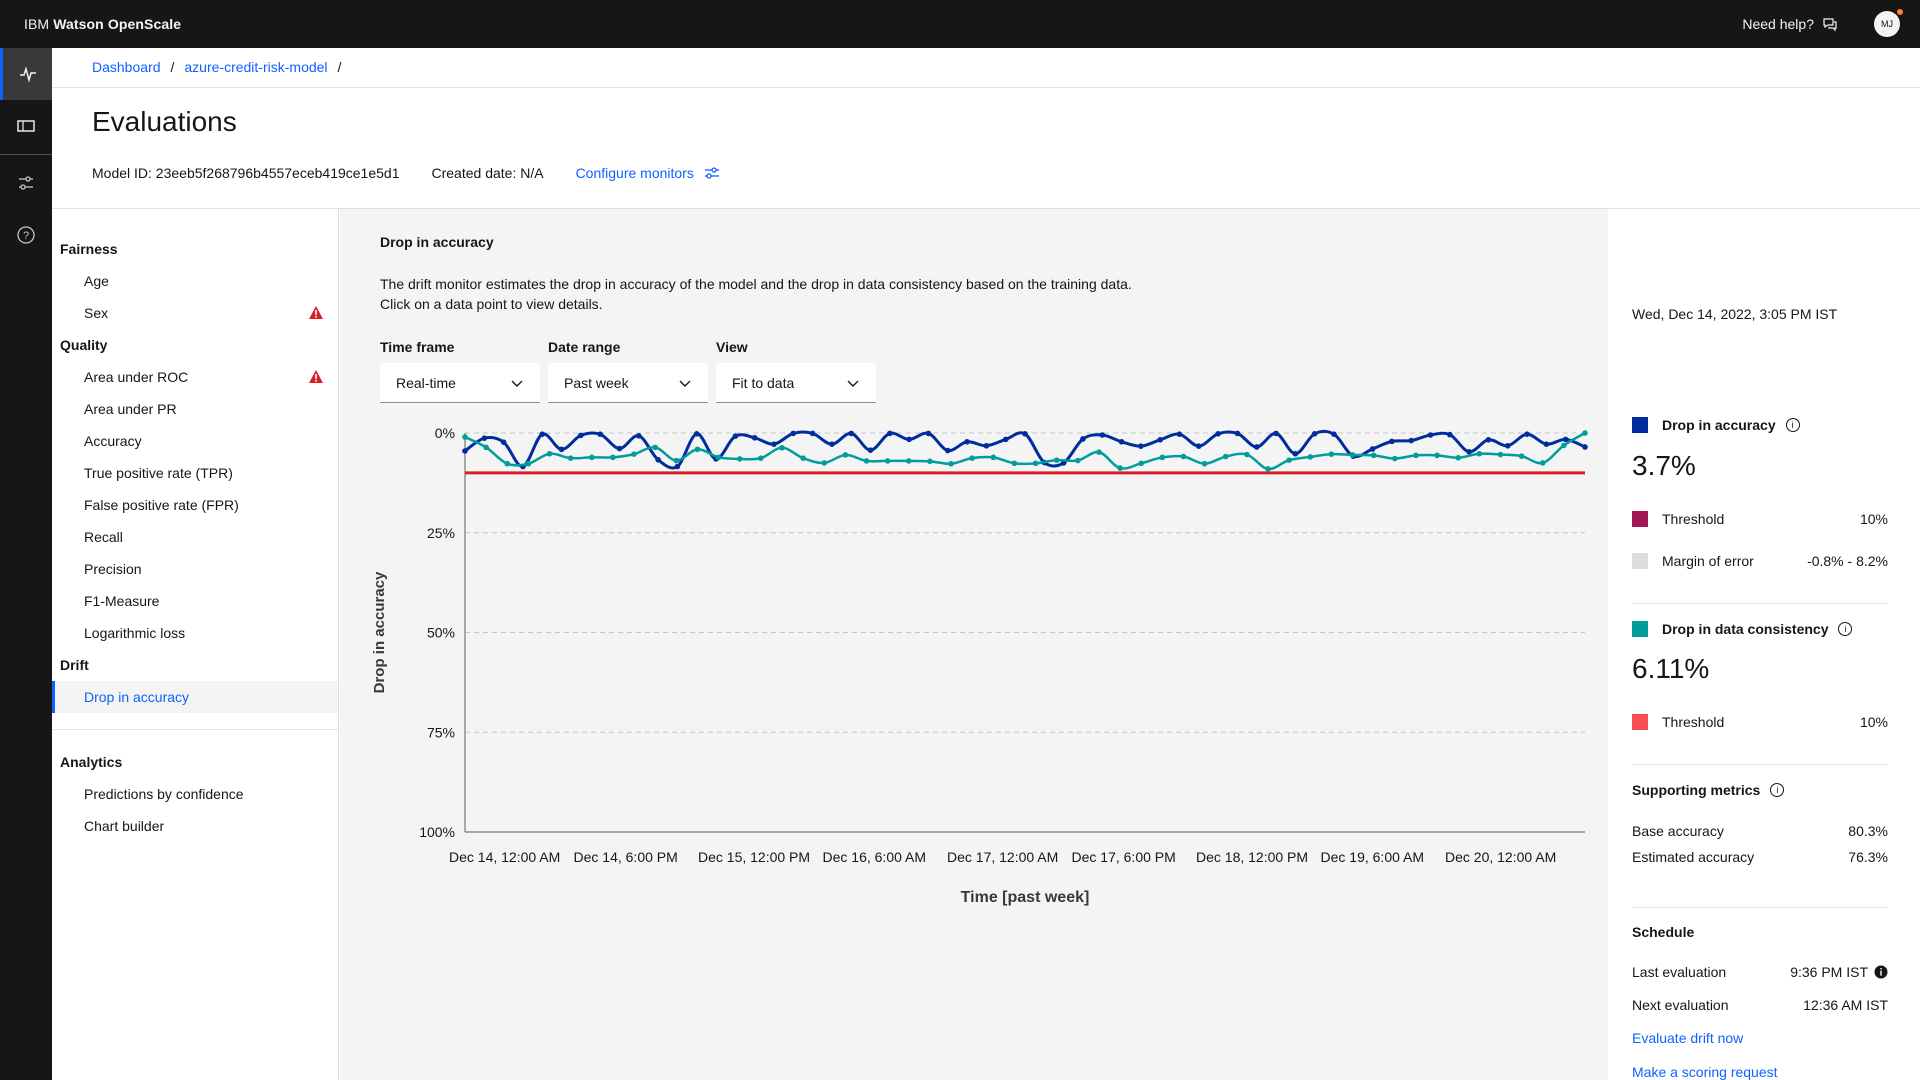  I want to click on breadcrumb-model: azure-credit-risk-model, so click(256, 67).